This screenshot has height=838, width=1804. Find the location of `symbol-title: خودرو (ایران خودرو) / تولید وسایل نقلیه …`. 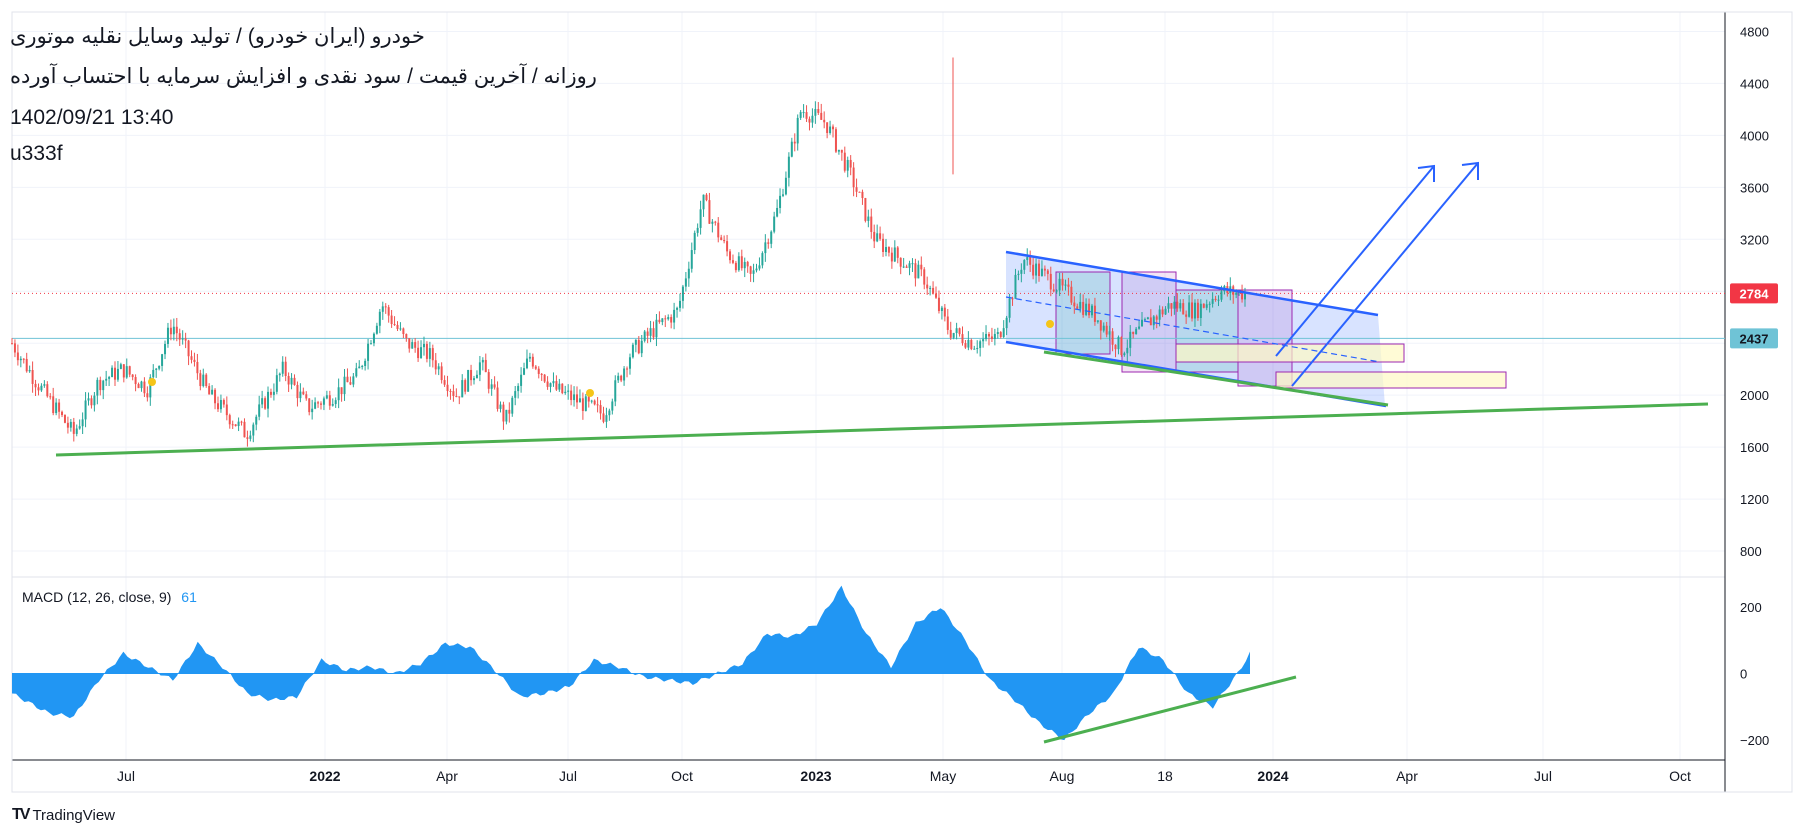

symbol-title: خودرو (ایران خودرو) / تولید وسایل نقلیه … is located at coordinates (217, 36).